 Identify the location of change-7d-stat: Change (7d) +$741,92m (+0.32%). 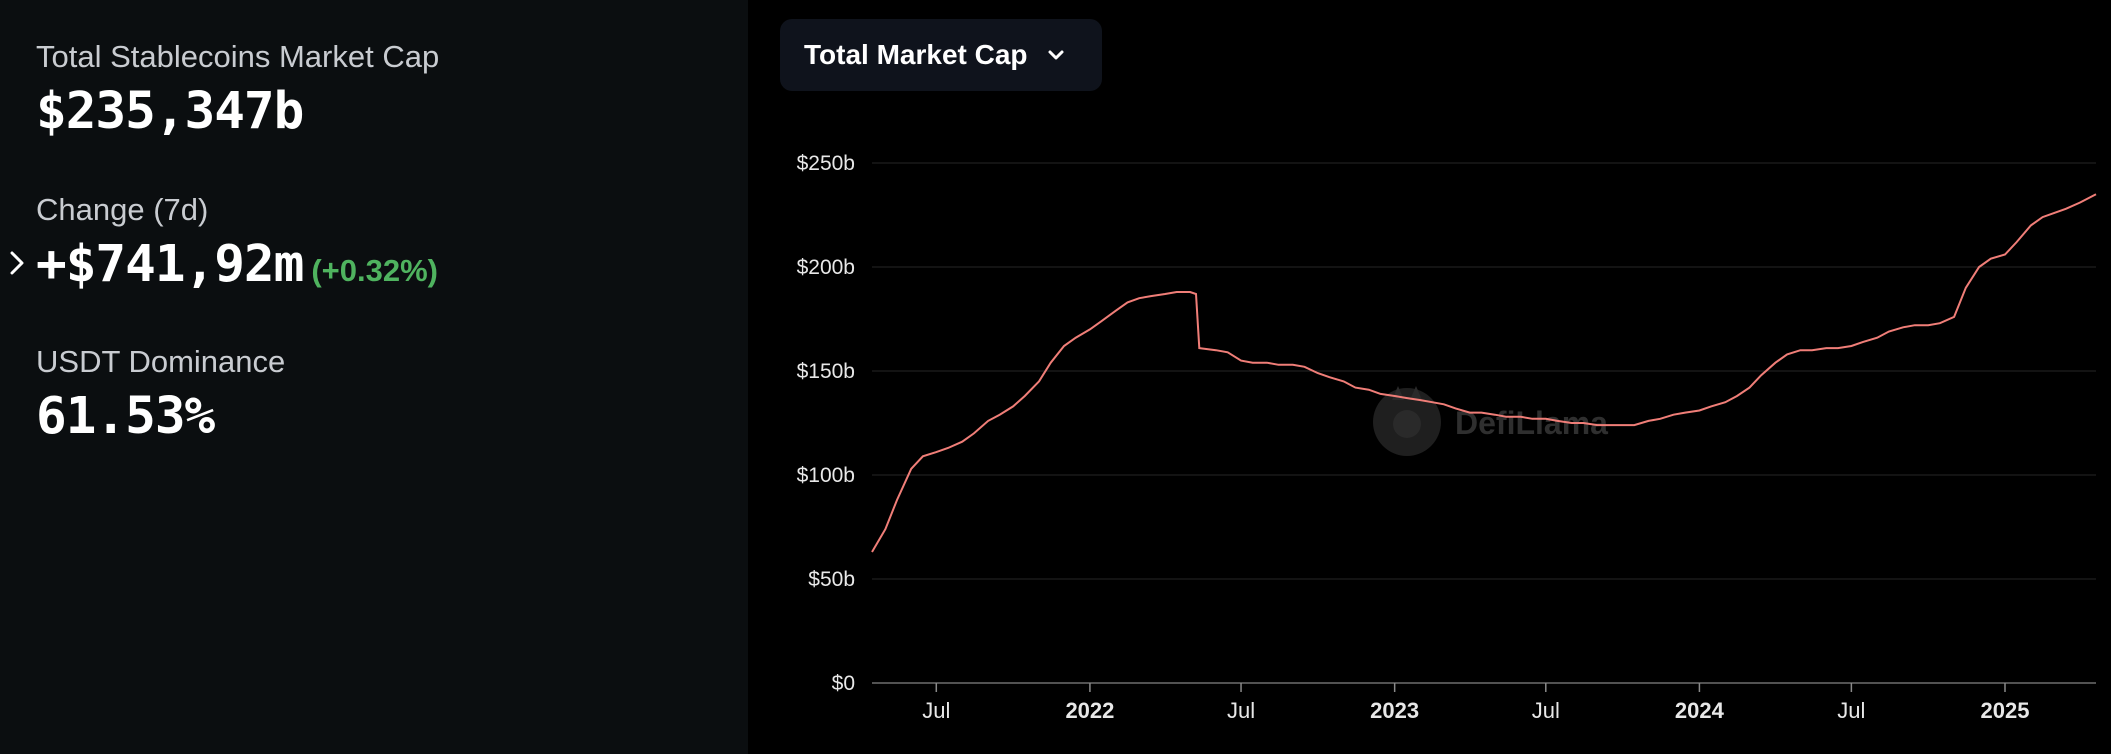
(237, 242).